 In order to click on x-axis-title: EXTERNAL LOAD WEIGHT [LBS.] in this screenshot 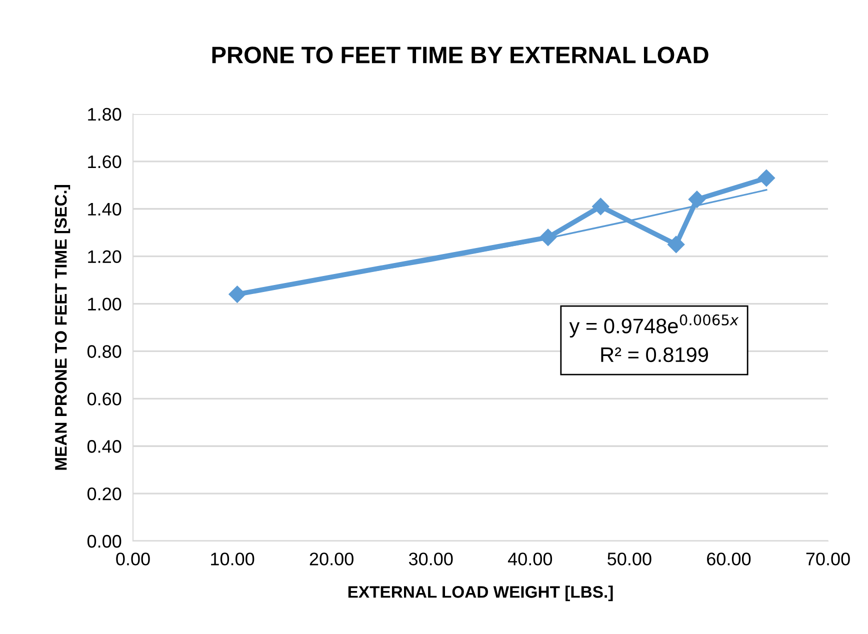, I will do `click(480, 594)`.